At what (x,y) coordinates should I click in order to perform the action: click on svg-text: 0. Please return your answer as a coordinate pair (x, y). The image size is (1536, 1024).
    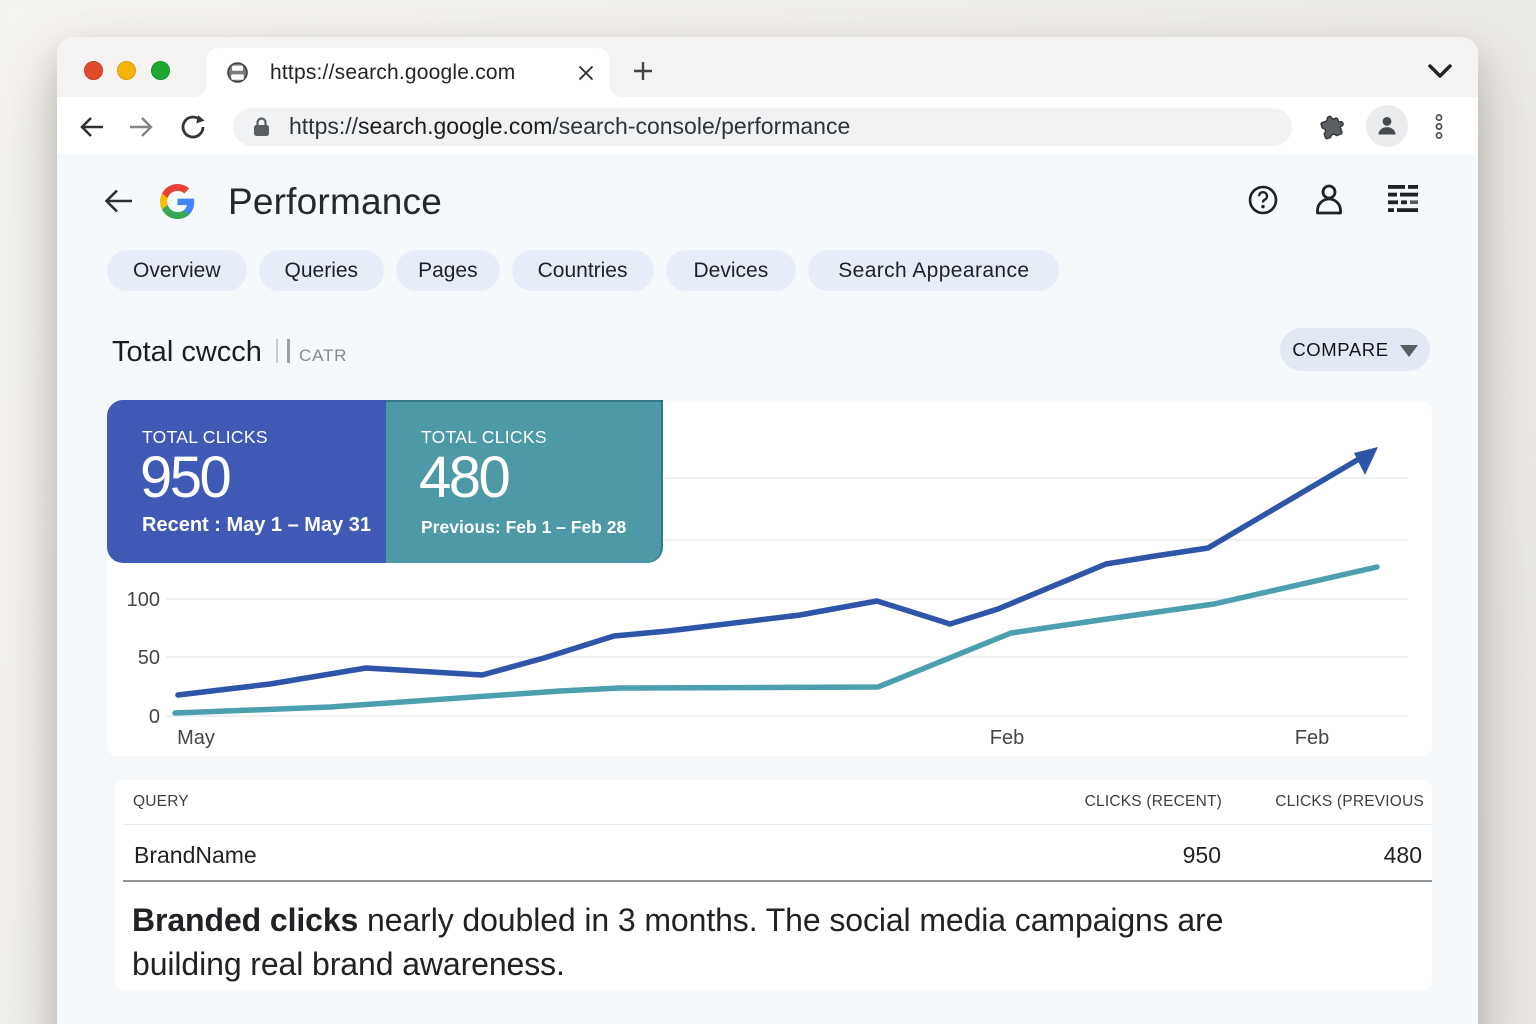
    Looking at the image, I should click on (154, 717).